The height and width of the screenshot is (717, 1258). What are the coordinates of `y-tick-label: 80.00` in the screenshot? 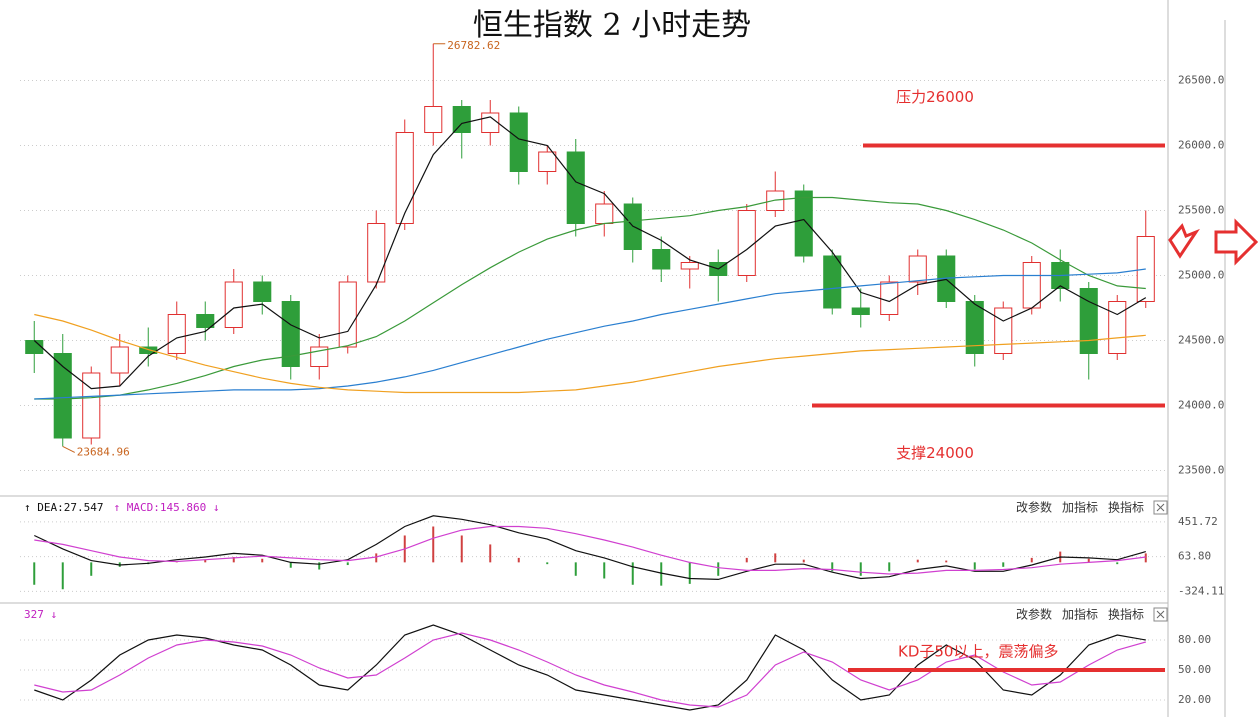 It's located at (1194, 639).